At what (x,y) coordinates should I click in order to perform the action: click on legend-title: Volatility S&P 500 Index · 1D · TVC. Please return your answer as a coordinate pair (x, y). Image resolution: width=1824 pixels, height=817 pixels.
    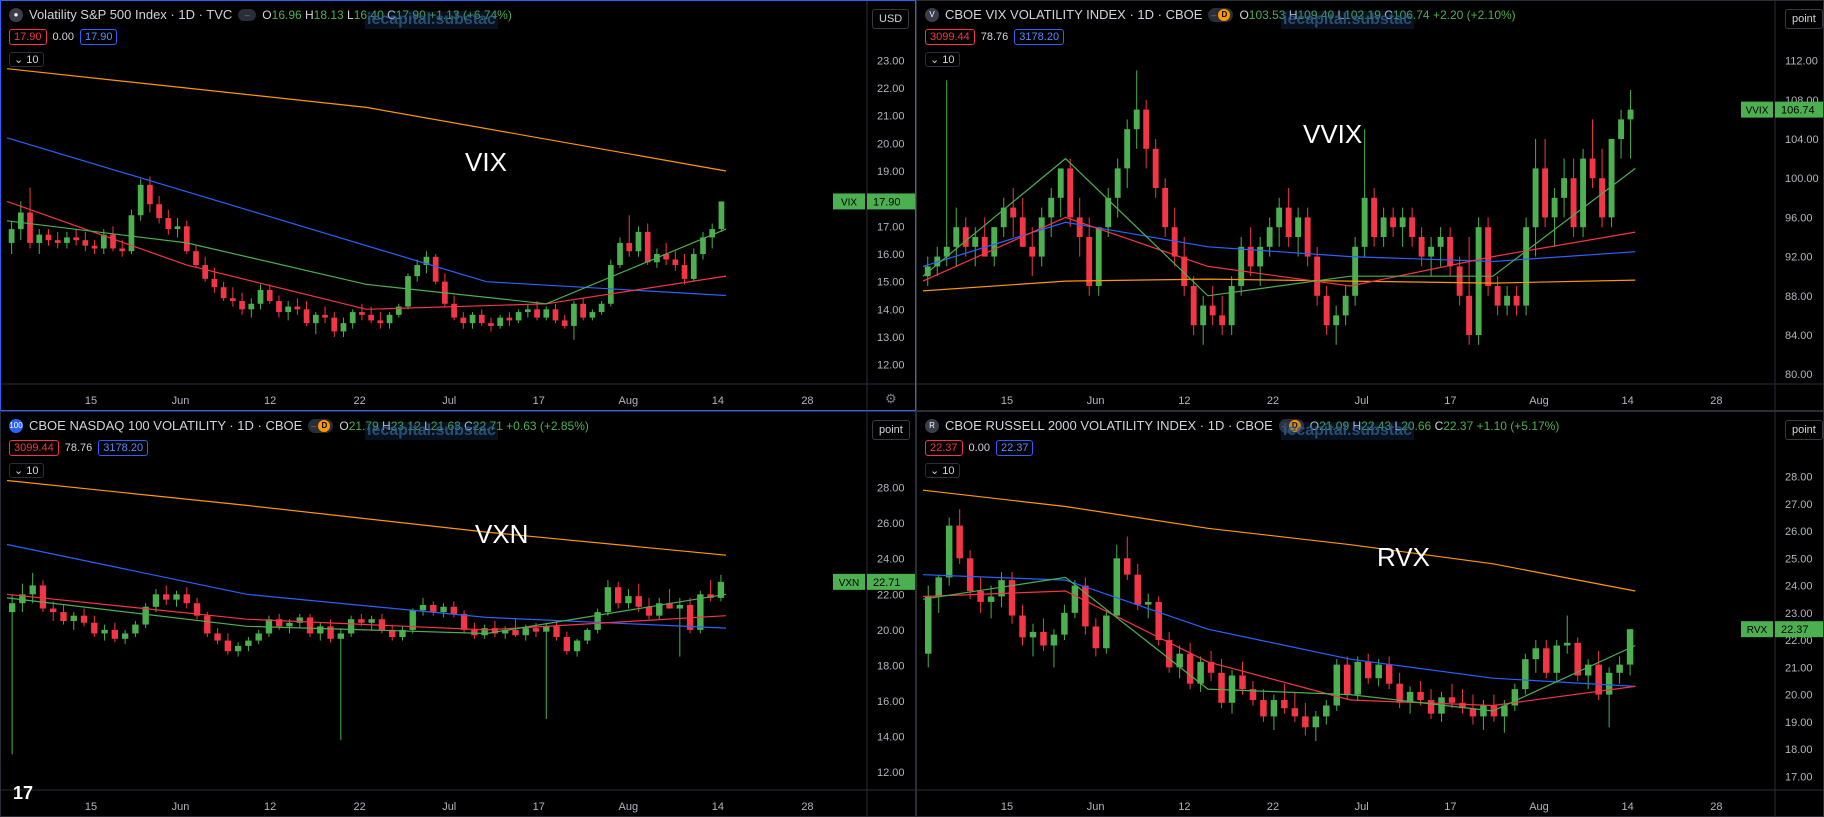
    Looking at the image, I should click on (131, 14).